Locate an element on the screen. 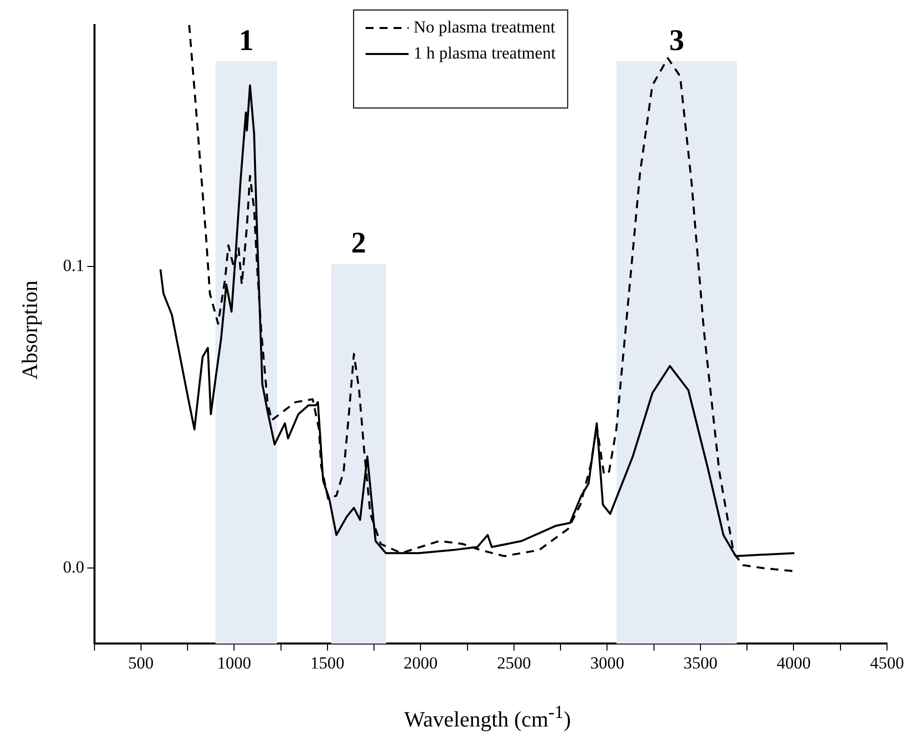  band-label: 3 is located at coordinates (676, 40).